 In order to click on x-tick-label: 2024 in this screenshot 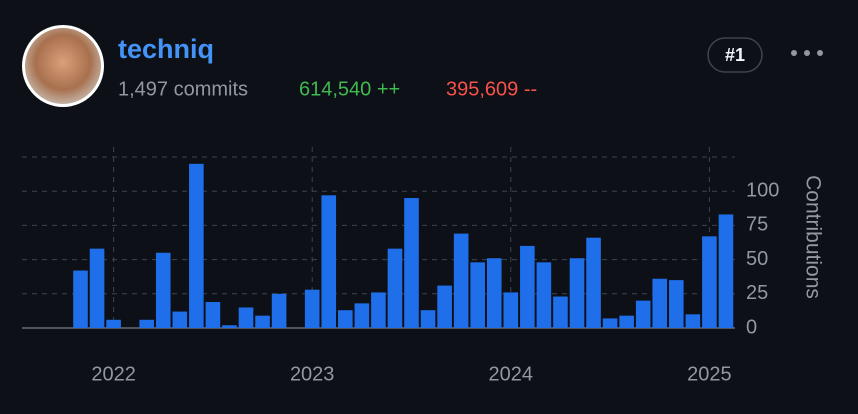, I will do `click(511, 374)`.